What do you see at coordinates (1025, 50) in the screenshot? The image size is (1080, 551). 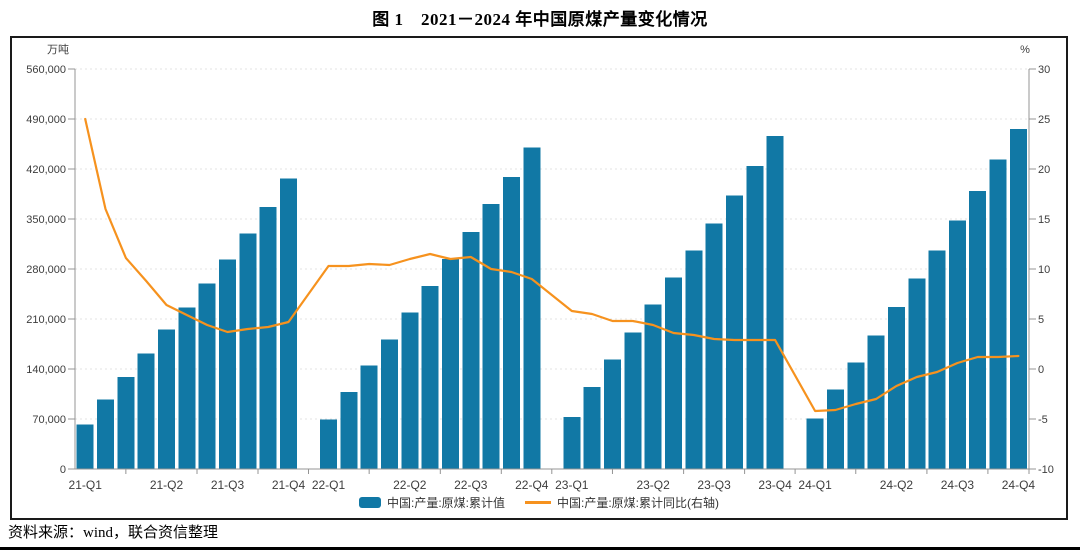 I see `right-axis-unit-label: %` at bounding box center [1025, 50].